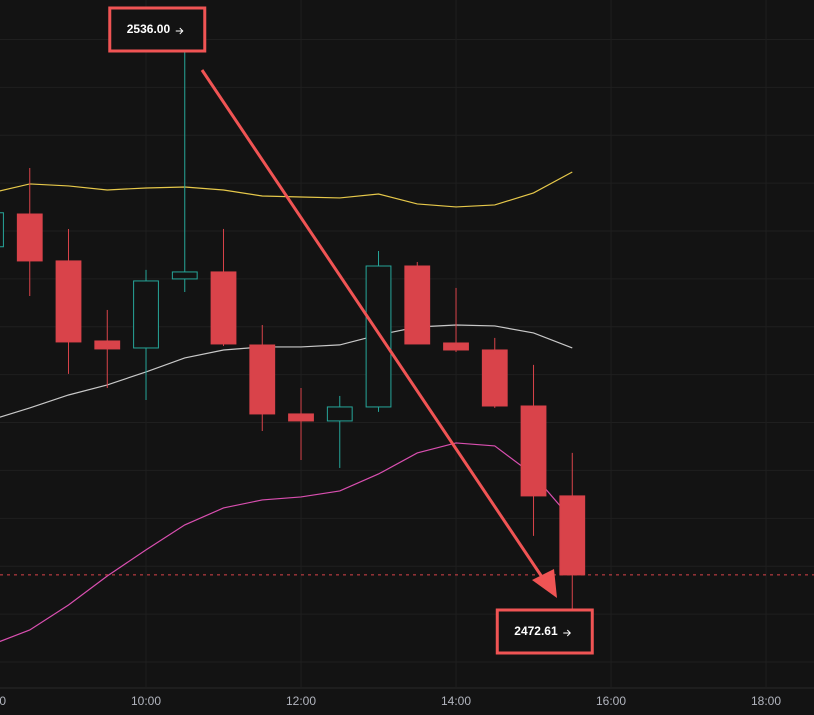 This screenshot has height=715, width=814. Describe the element at coordinates (149, 29) in the screenshot. I see `annotation-label: 2536.00` at that location.